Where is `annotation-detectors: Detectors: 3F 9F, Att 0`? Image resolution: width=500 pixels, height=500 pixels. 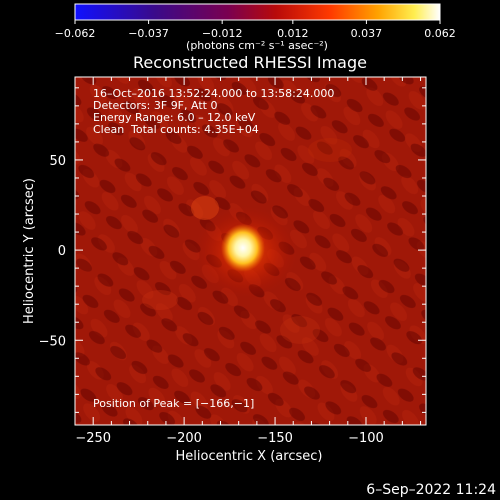 annotation-detectors: Detectors: 3F 9F, Att 0 is located at coordinates (155, 105).